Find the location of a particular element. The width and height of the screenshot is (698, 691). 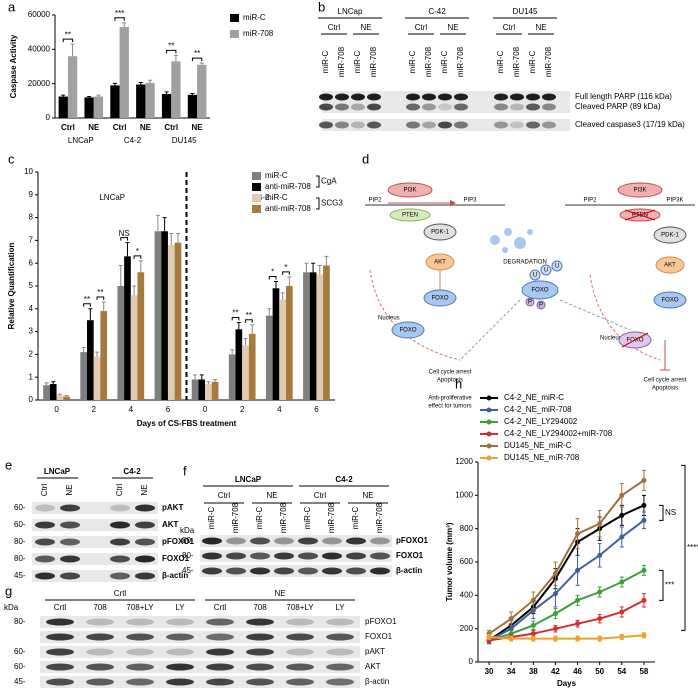

legend-label: DU145_NE_miR-C is located at coordinates (538, 445).